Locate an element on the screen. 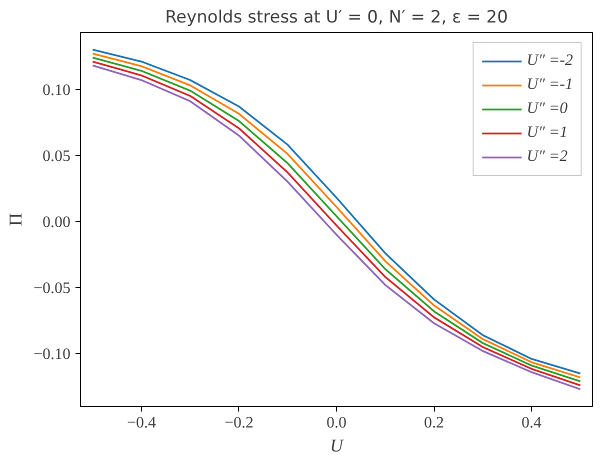  y-axis-title: Π is located at coordinates (15, 219).